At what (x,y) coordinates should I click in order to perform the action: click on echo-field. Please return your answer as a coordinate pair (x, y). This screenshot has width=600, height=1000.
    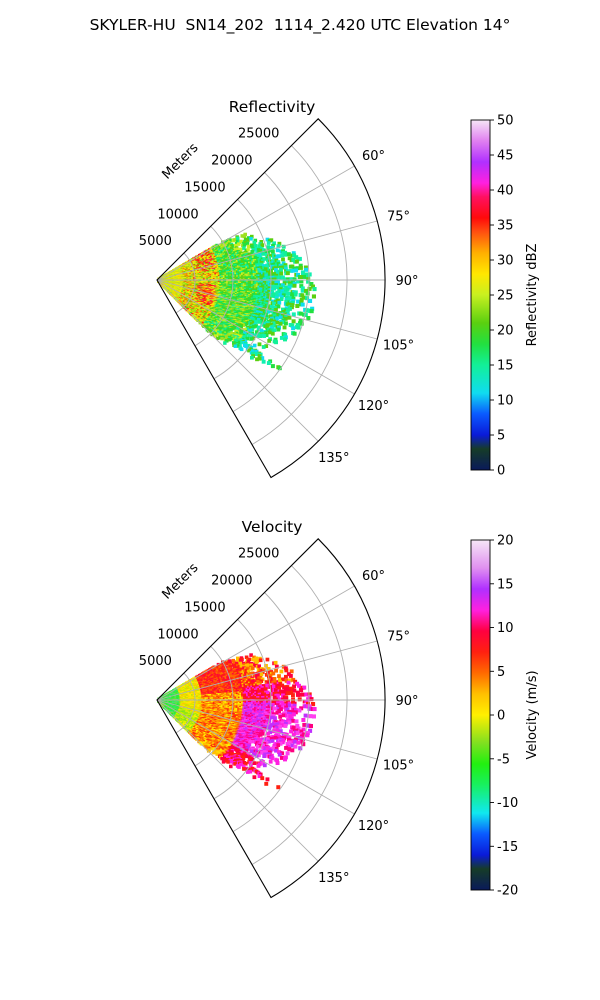
    Looking at the image, I should click on (237, 301).